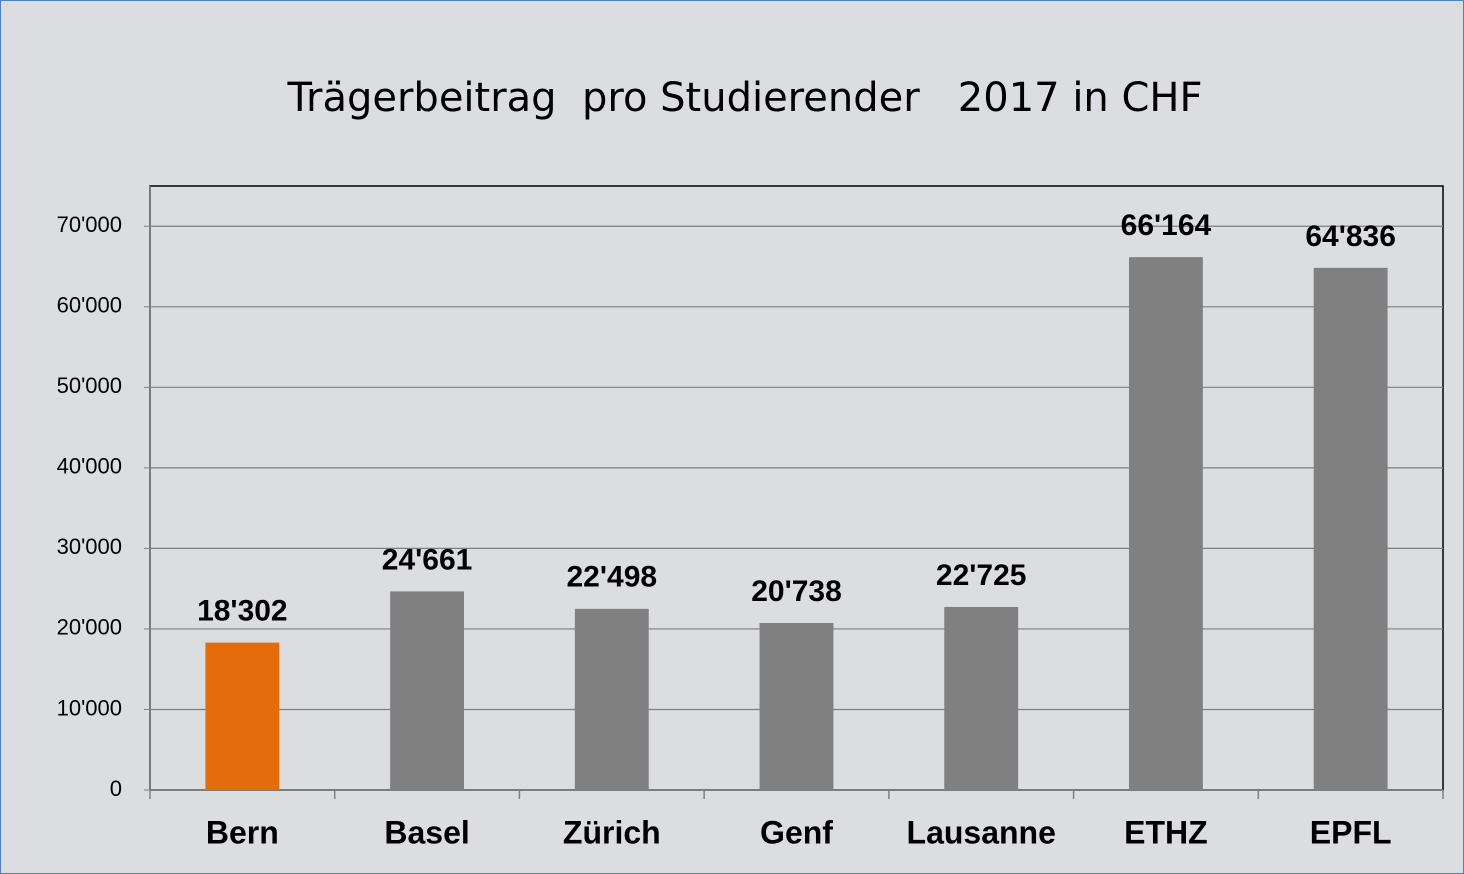 The image size is (1464, 874). Describe the element at coordinates (612, 832) in the screenshot. I see `x-tick-label: Zürich` at that location.